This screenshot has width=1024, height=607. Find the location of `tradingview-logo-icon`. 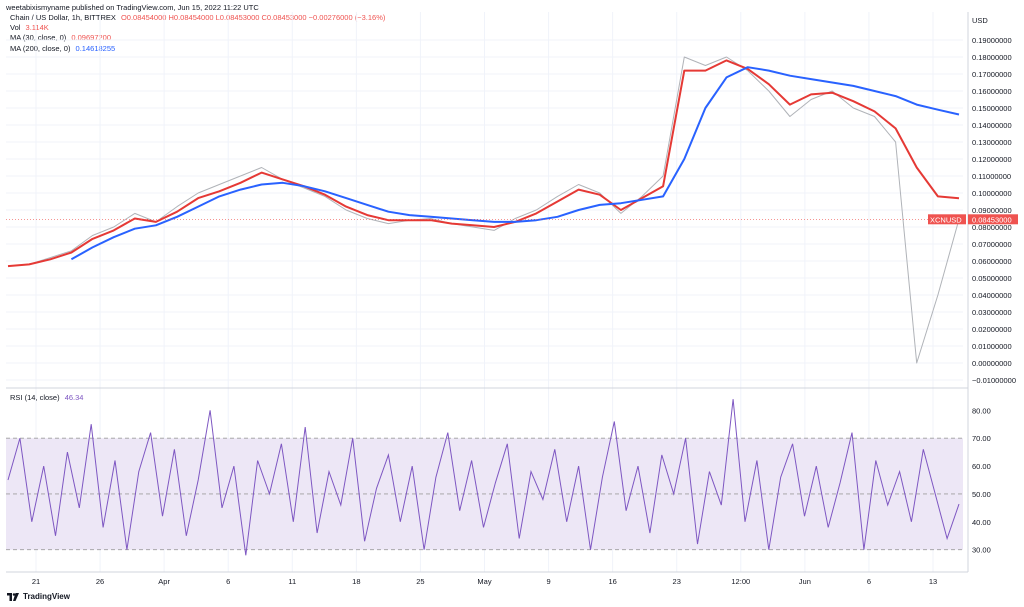

tradingview-logo-icon is located at coordinates (13, 596).